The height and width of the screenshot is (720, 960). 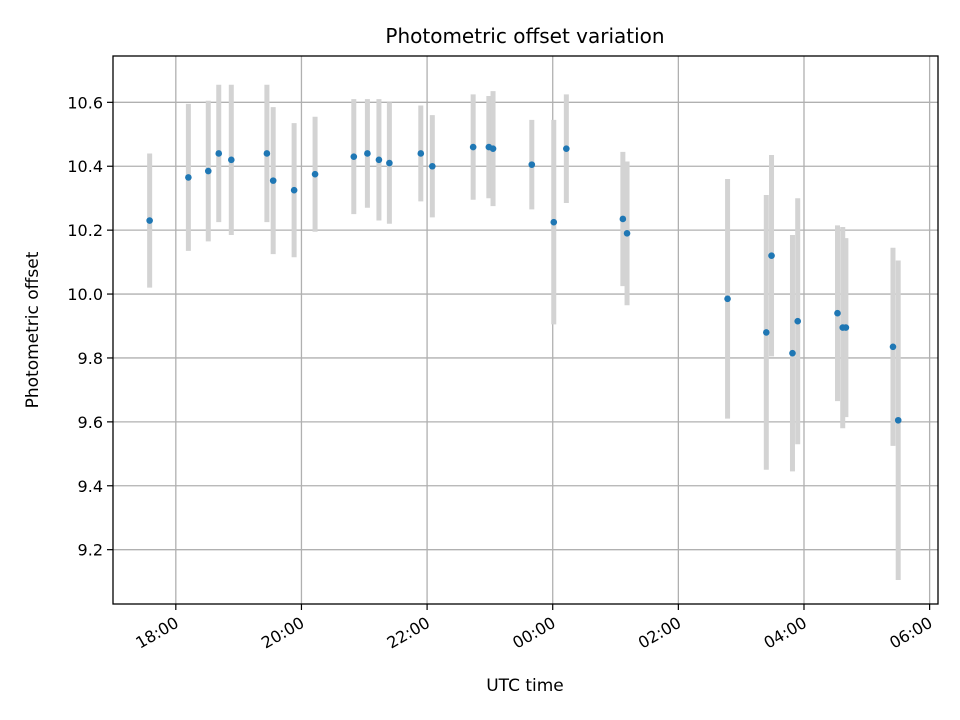 What do you see at coordinates (533, 633) in the screenshot?
I see `x-tick-label: 00:00` at bounding box center [533, 633].